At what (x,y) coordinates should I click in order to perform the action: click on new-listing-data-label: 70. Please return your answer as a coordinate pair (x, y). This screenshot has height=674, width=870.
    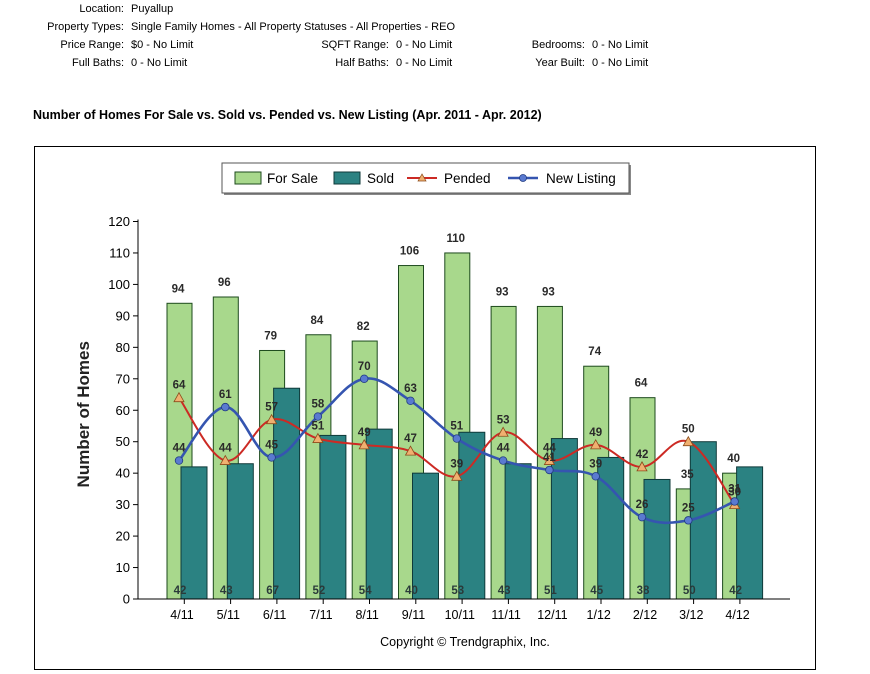
    Looking at the image, I should click on (364, 367).